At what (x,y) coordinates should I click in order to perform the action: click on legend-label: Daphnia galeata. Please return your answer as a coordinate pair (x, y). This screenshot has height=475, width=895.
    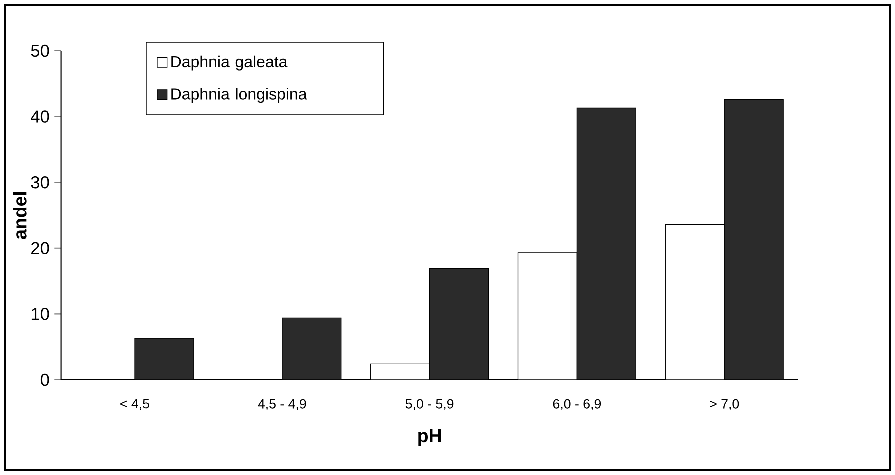
    Looking at the image, I should click on (230, 63).